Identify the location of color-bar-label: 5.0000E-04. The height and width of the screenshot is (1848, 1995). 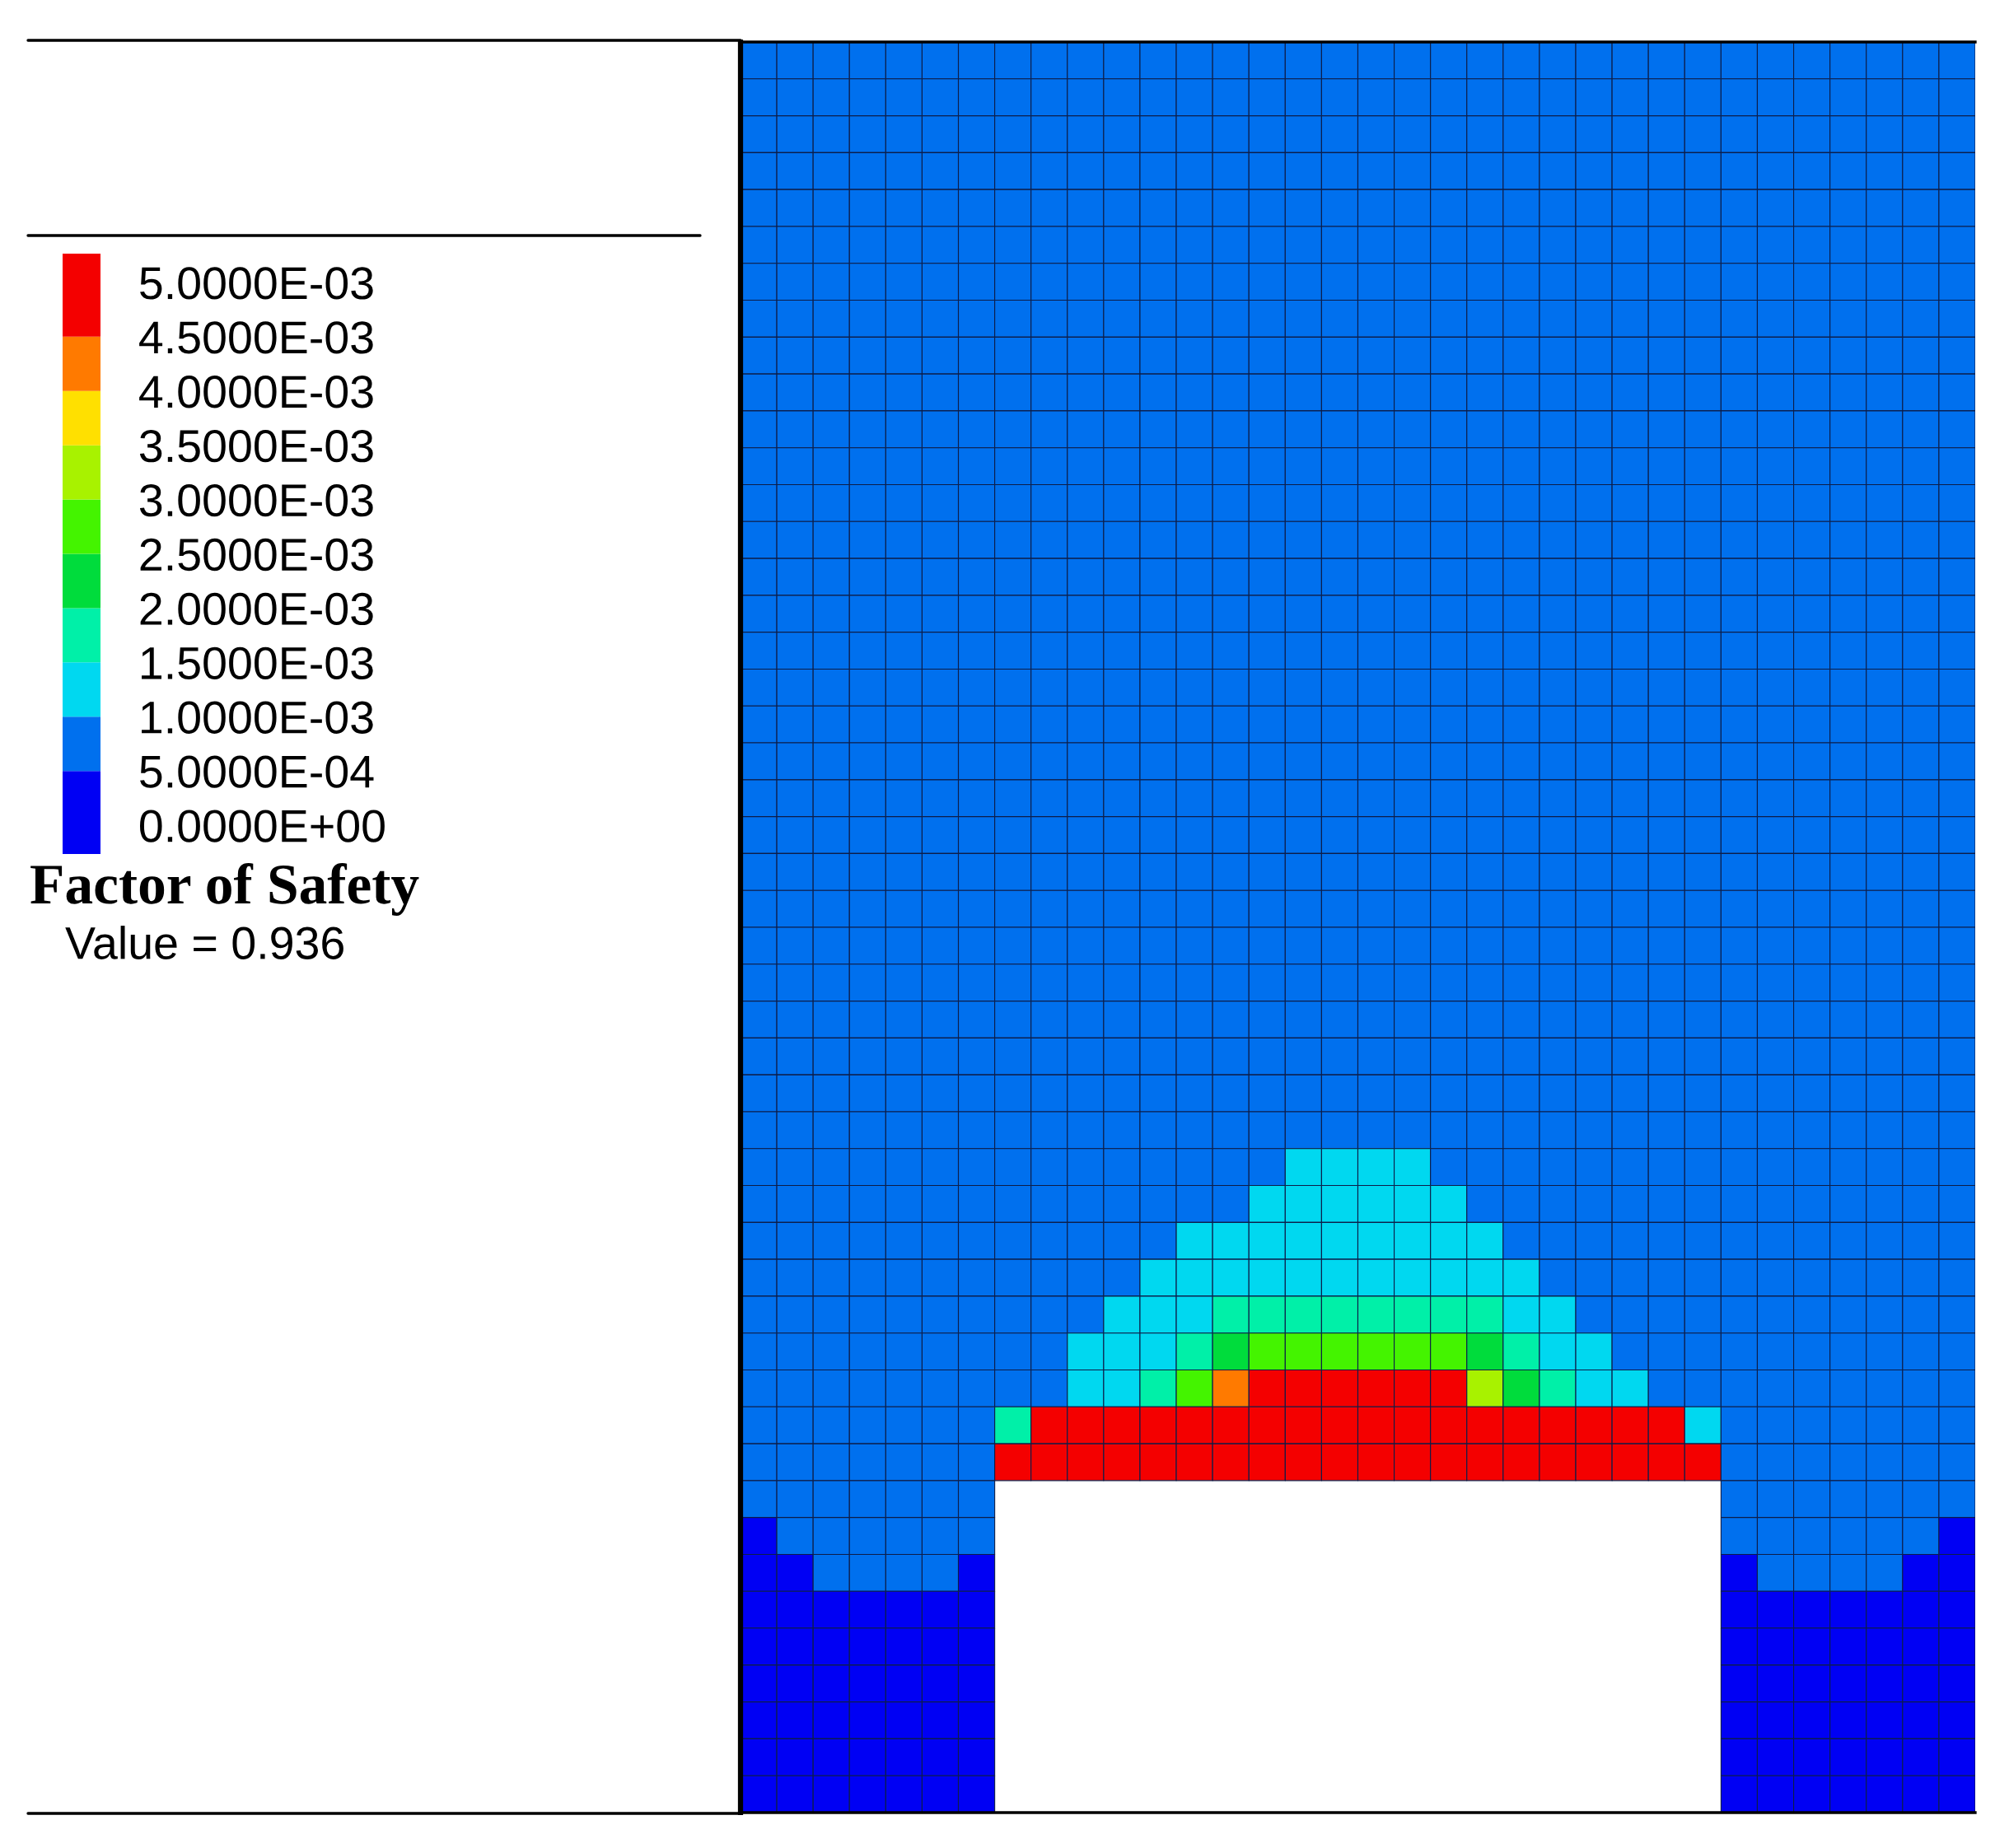
(257, 771).